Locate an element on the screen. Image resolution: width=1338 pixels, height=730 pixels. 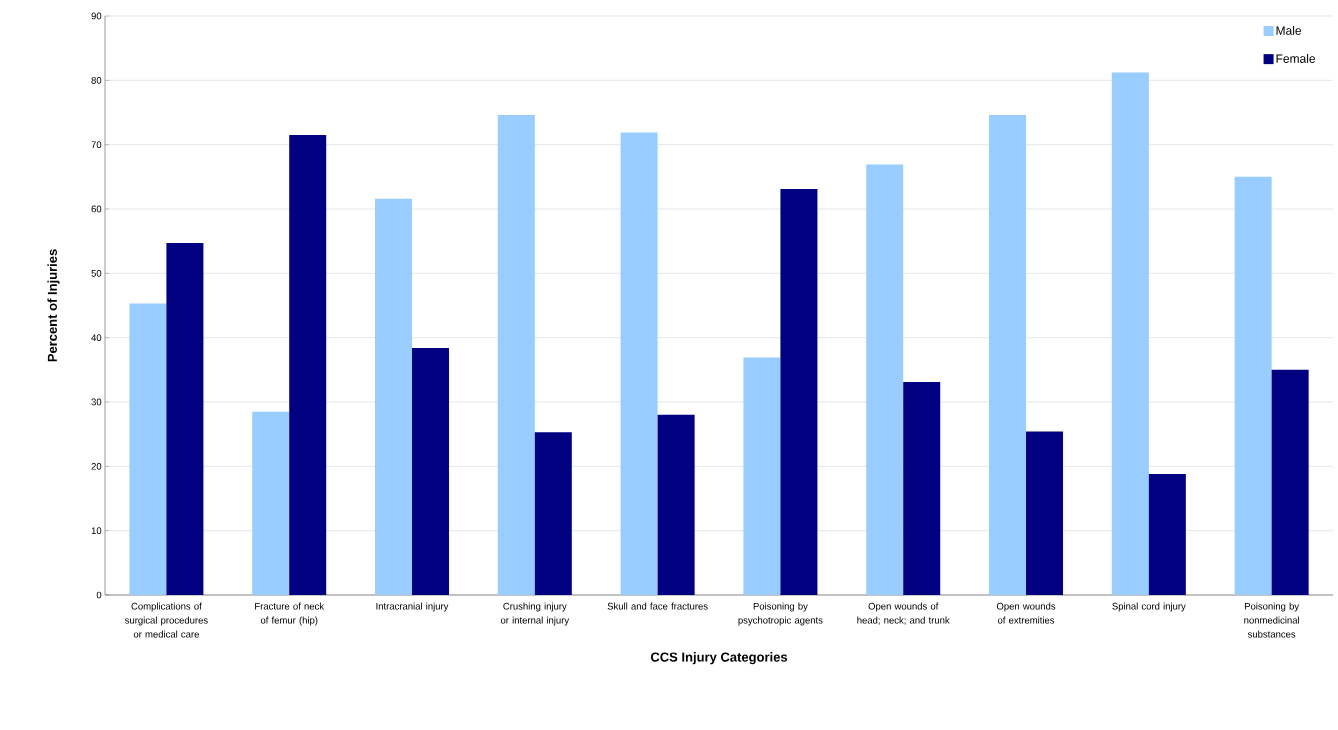
legend-label: Male is located at coordinates (1289, 30).